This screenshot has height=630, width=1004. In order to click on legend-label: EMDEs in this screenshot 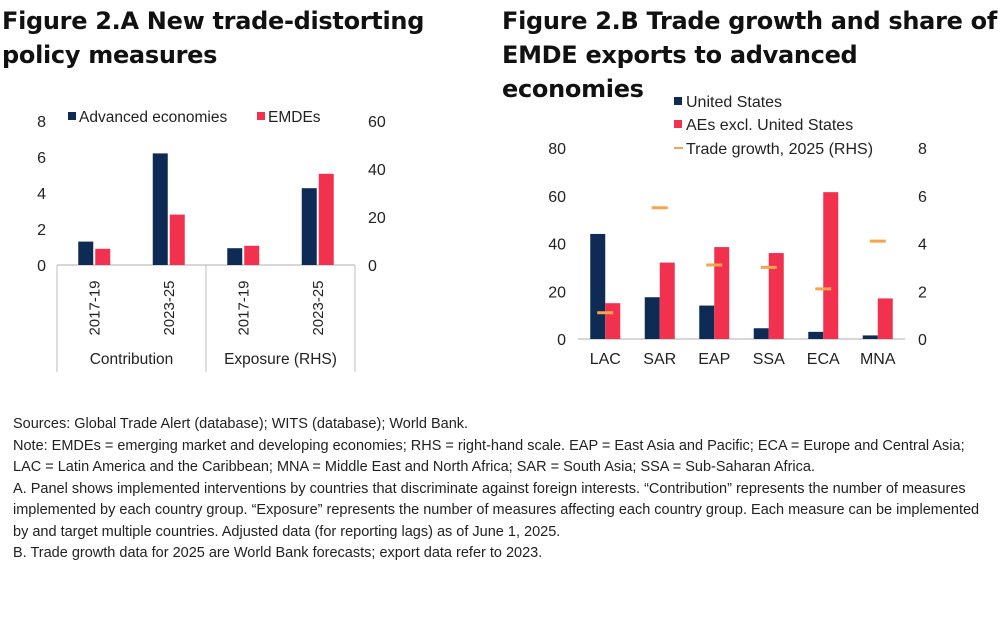, I will do `click(294, 117)`.